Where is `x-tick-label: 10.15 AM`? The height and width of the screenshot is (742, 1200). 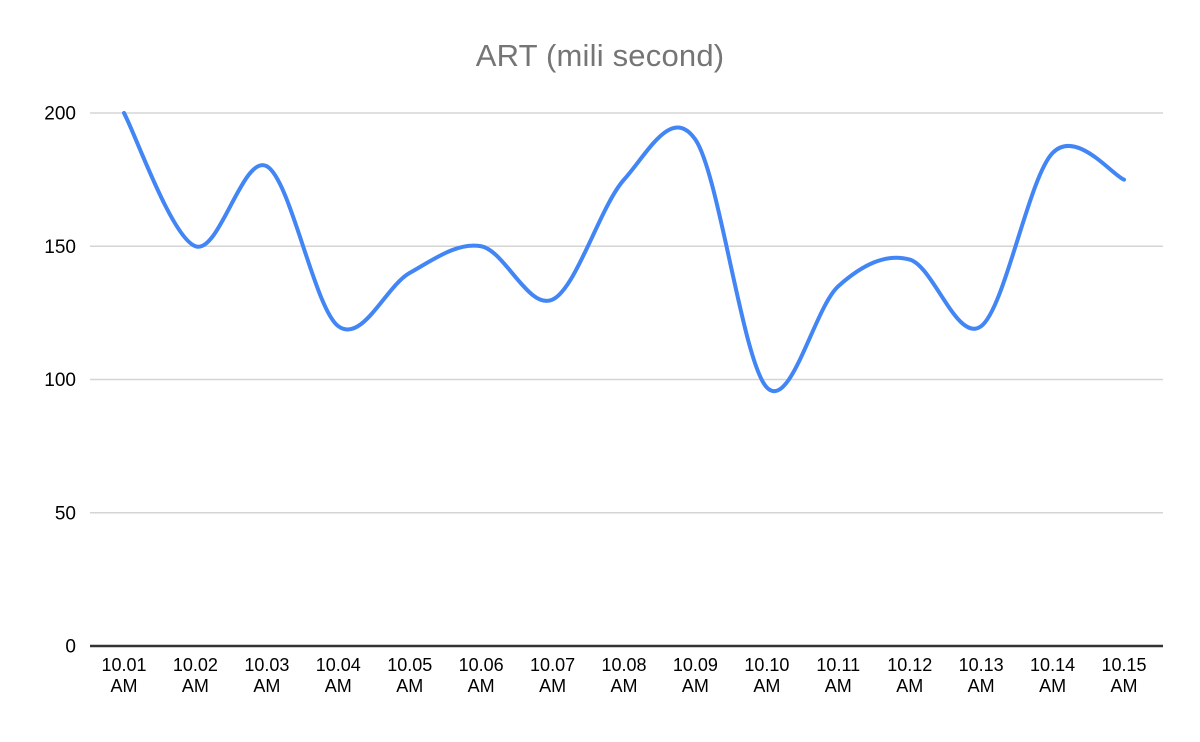 x-tick-label: 10.15 AM is located at coordinates (1123, 675).